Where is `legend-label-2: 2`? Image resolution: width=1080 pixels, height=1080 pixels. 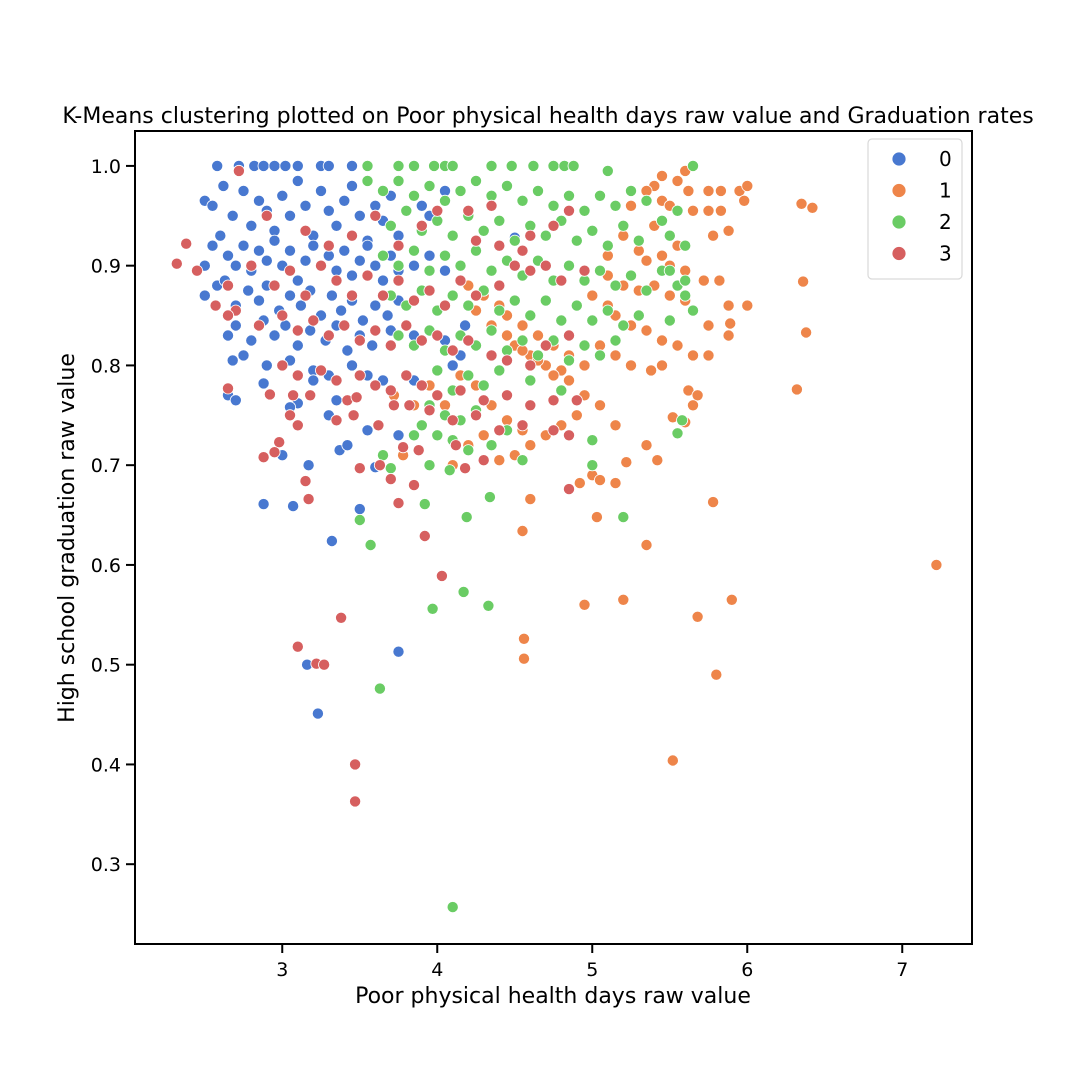
legend-label-2: 2 is located at coordinates (945, 222).